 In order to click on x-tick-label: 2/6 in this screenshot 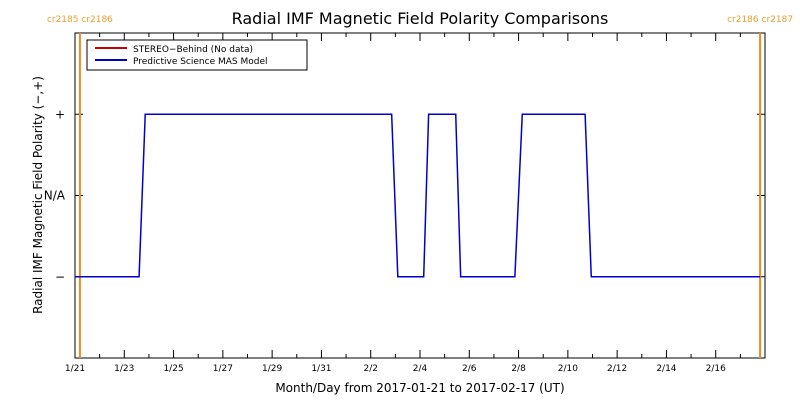, I will do `click(469, 369)`.